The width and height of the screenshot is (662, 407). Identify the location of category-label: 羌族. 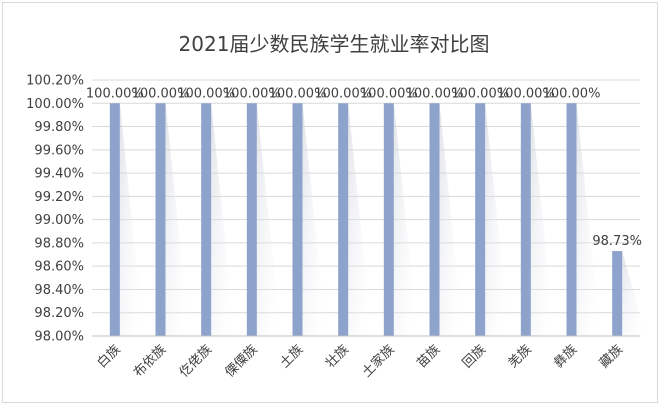
(520, 357).